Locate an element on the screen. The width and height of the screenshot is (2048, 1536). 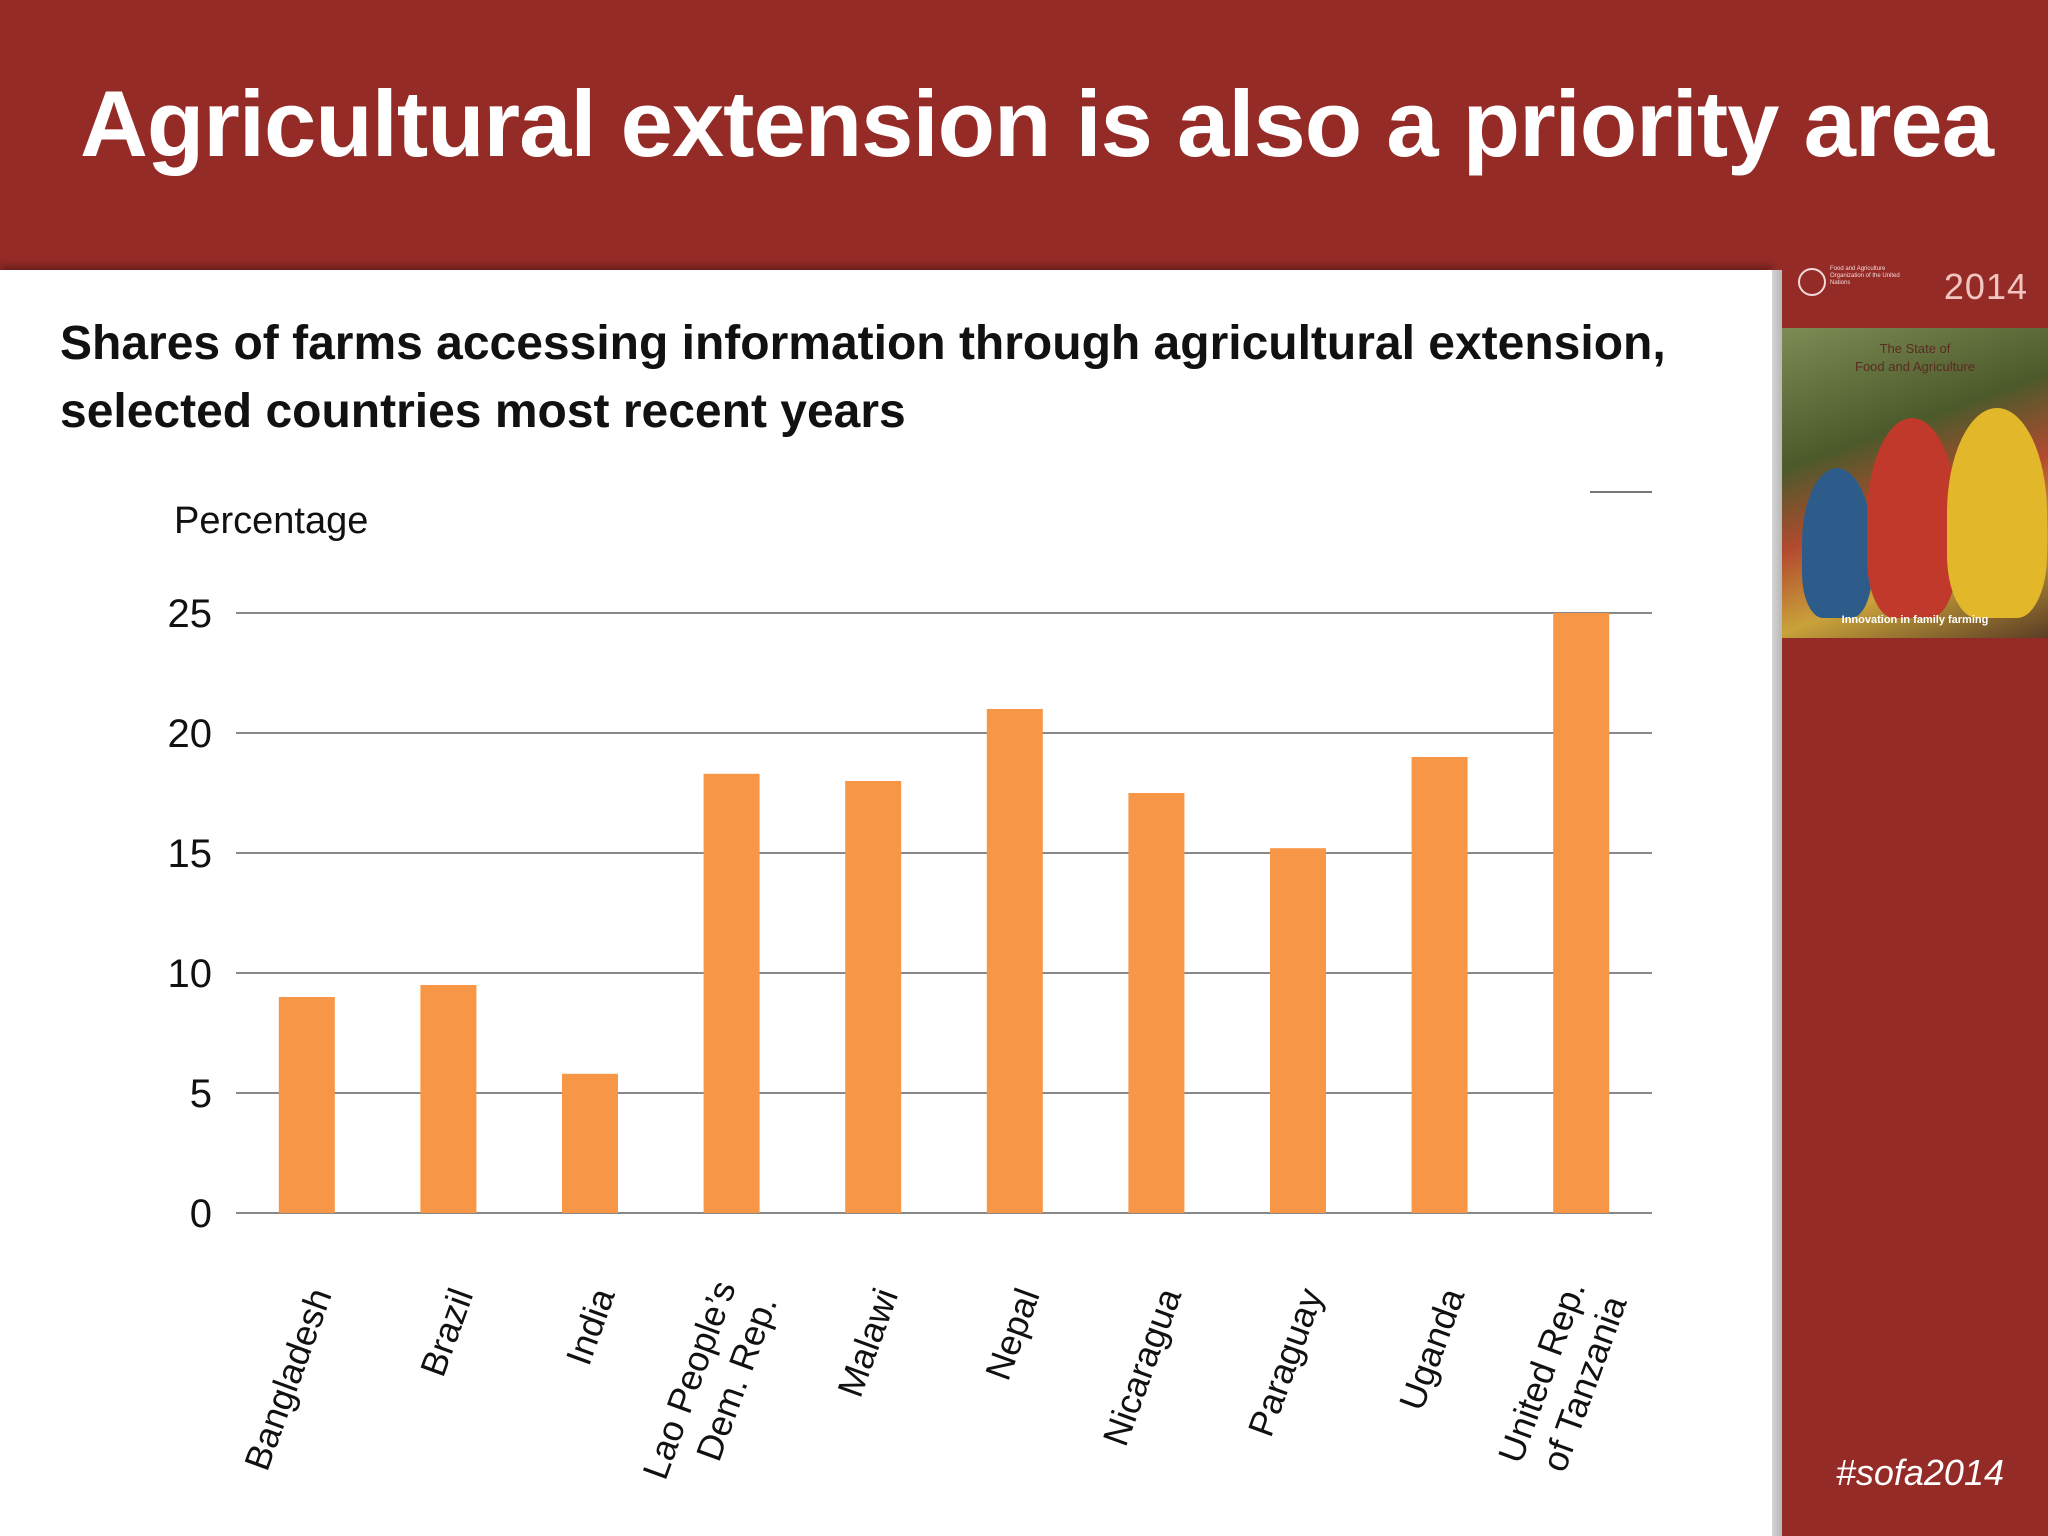
x-tick-label-group: Bangladesh is located at coordinates (288, 1379).